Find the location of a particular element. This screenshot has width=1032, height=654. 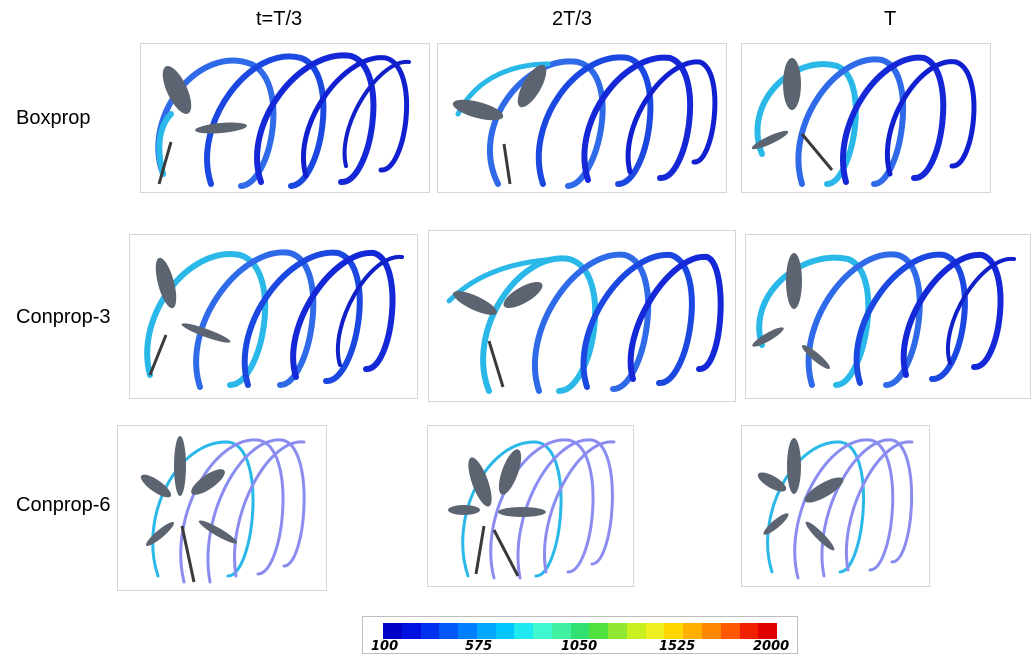

panel-boxprop-t-third is located at coordinates (285, 118).